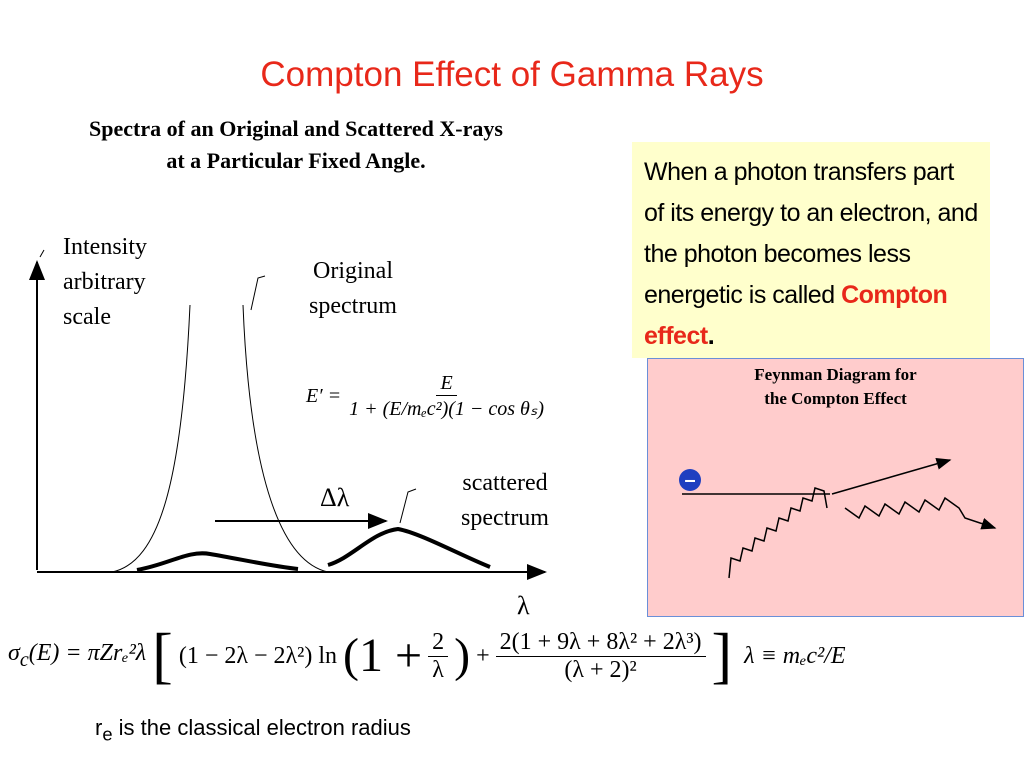  What do you see at coordinates (324, 396) in the screenshot?
I see `formula-lhs: E′ =` at bounding box center [324, 396].